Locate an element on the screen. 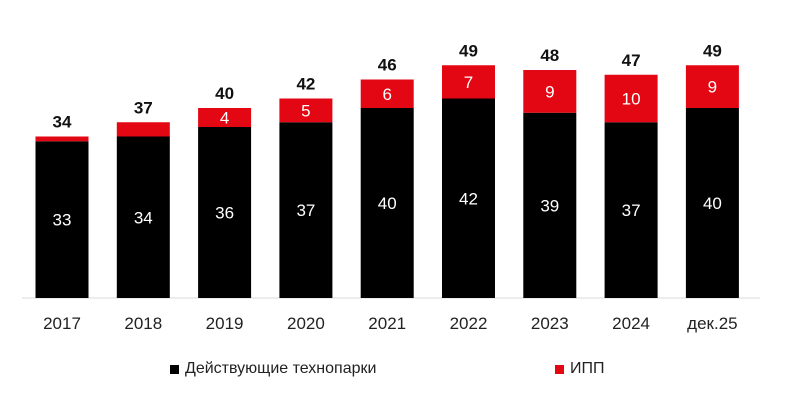  x-tick-label: 2022 is located at coordinates (469, 323).